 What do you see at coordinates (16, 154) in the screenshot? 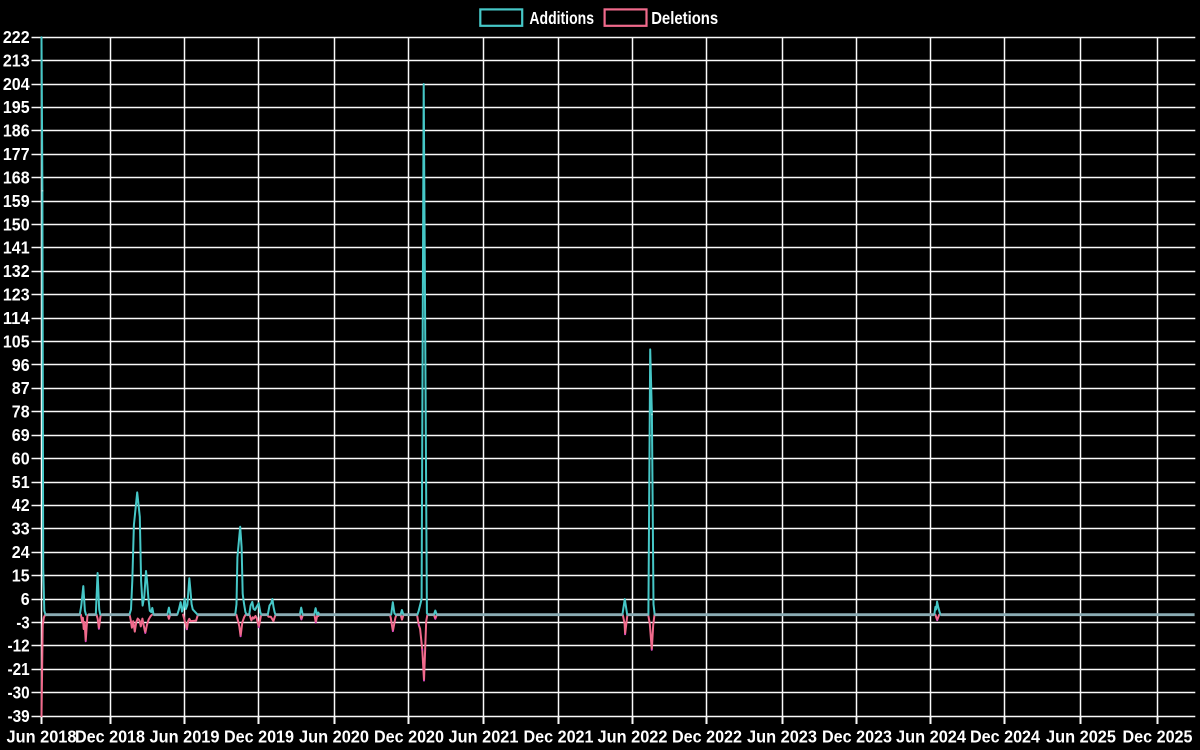
I see `svg-text: 177` at bounding box center [16, 154].